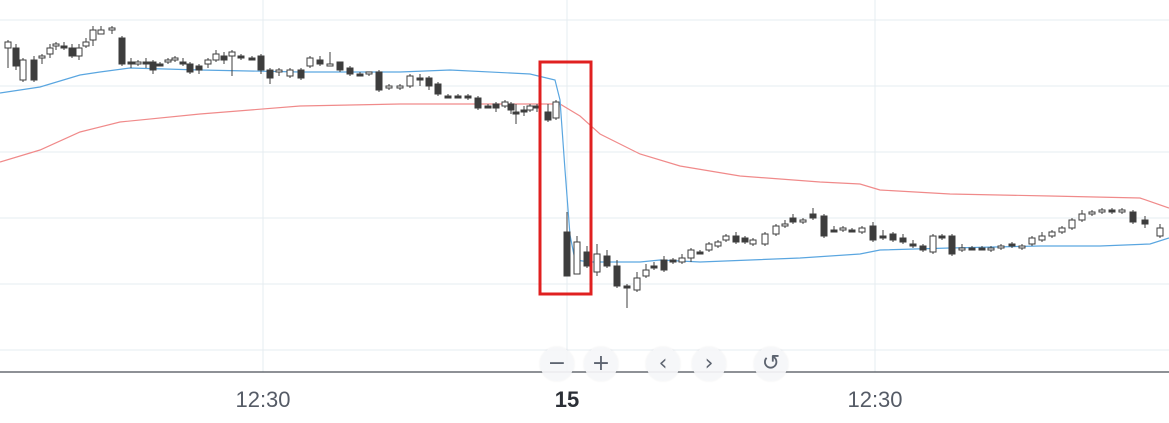 Image resolution: width=1169 pixels, height=423 pixels. Describe the element at coordinates (601, 364) in the screenshot. I see `zoom-in-button: +` at that location.